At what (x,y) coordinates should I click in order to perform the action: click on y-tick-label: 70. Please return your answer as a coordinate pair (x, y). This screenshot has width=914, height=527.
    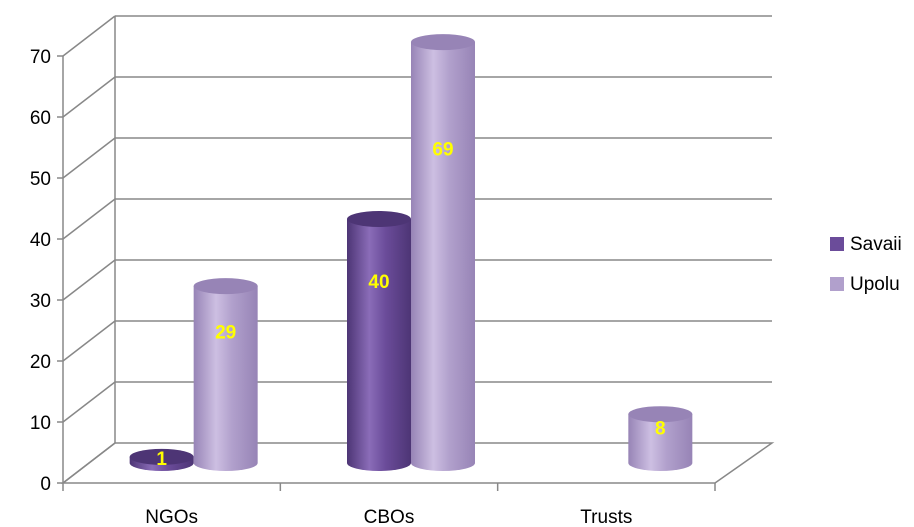
    Looking at the image, I should click on (40, 57).